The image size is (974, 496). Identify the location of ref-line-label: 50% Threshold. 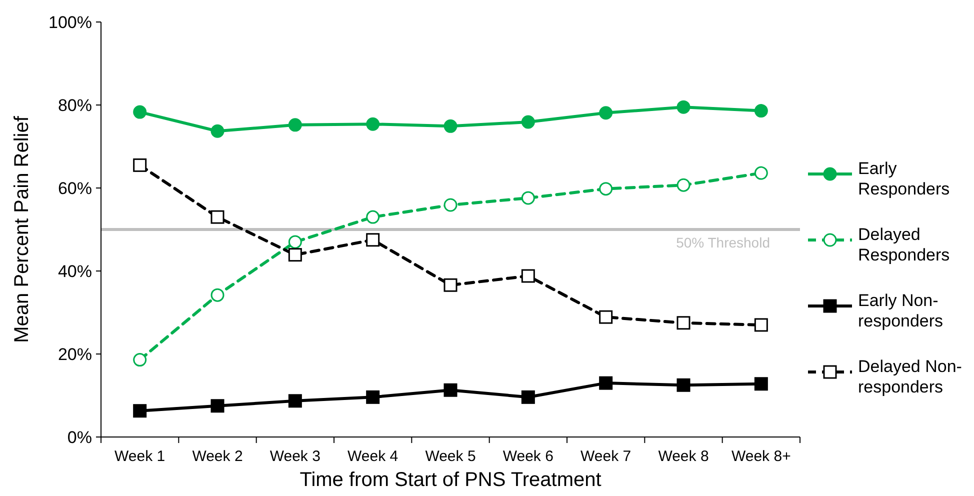
(723, 242).